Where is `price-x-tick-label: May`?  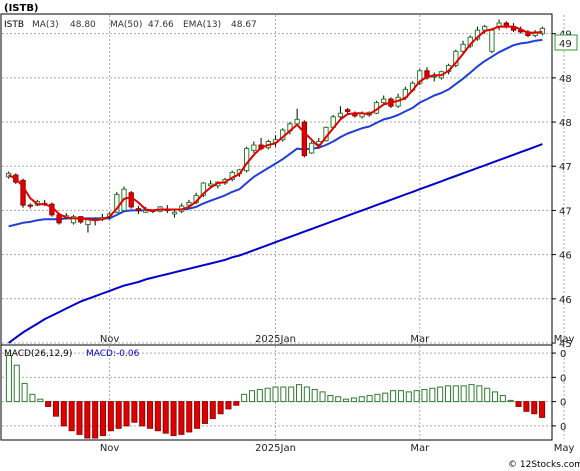 price-x-tick-label: May is located at coordinates (564, 339).